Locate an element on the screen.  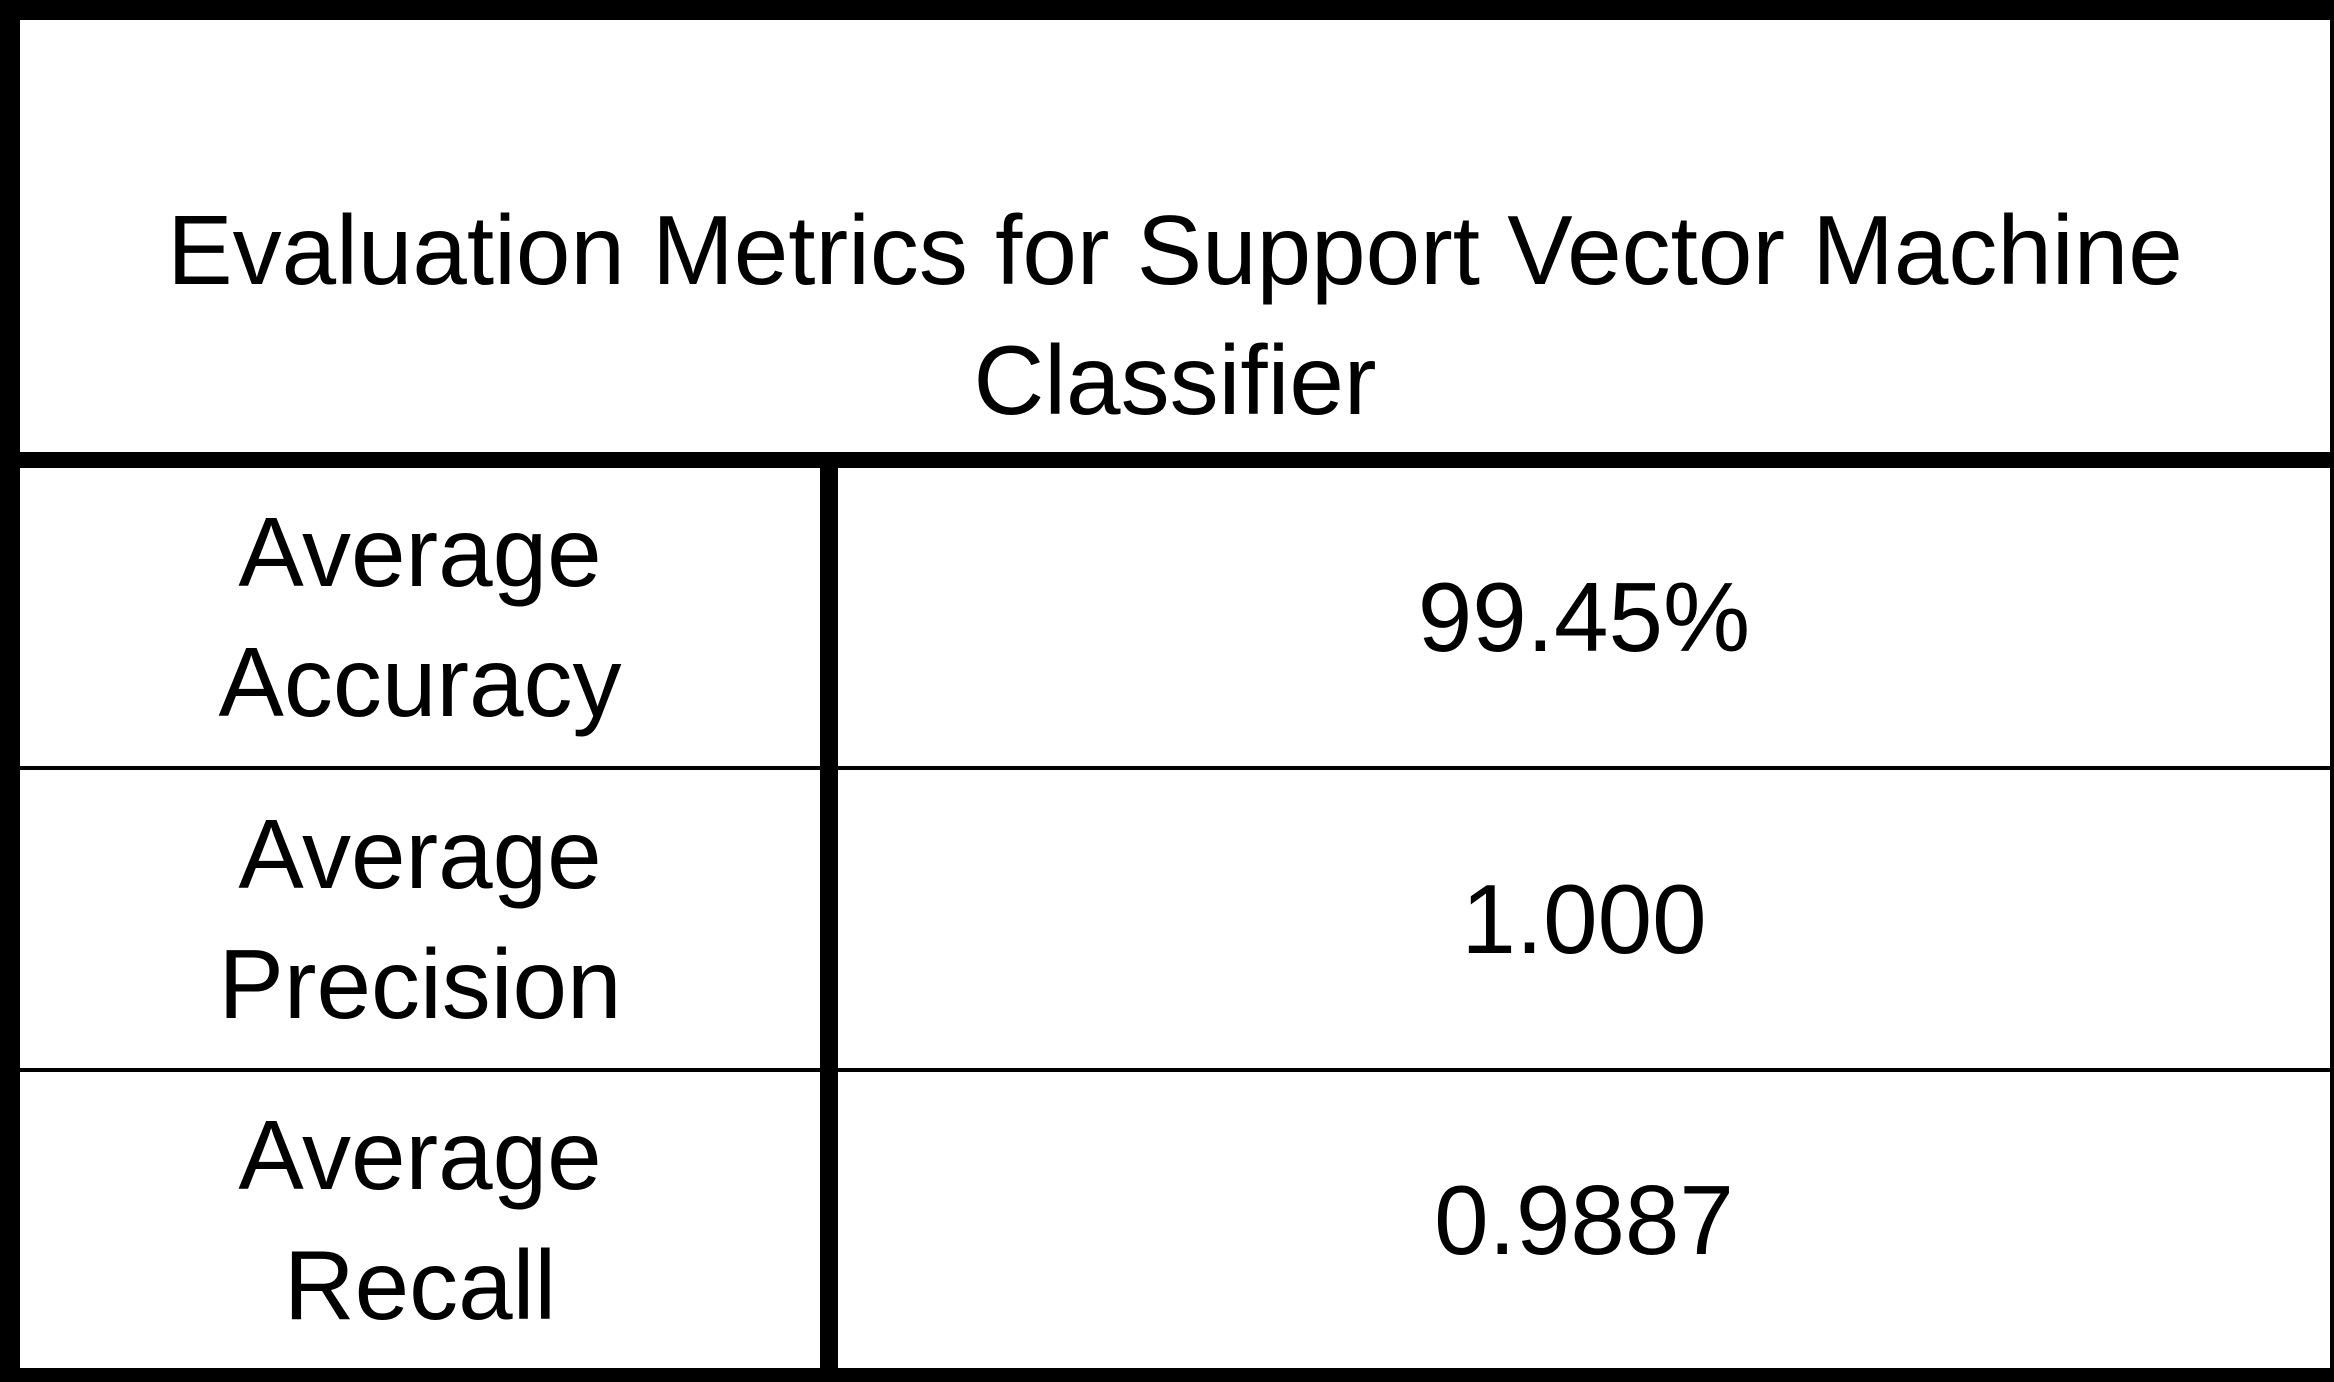
metric-value-accuracy: 99.45% is located at coordinates (1584, 617).